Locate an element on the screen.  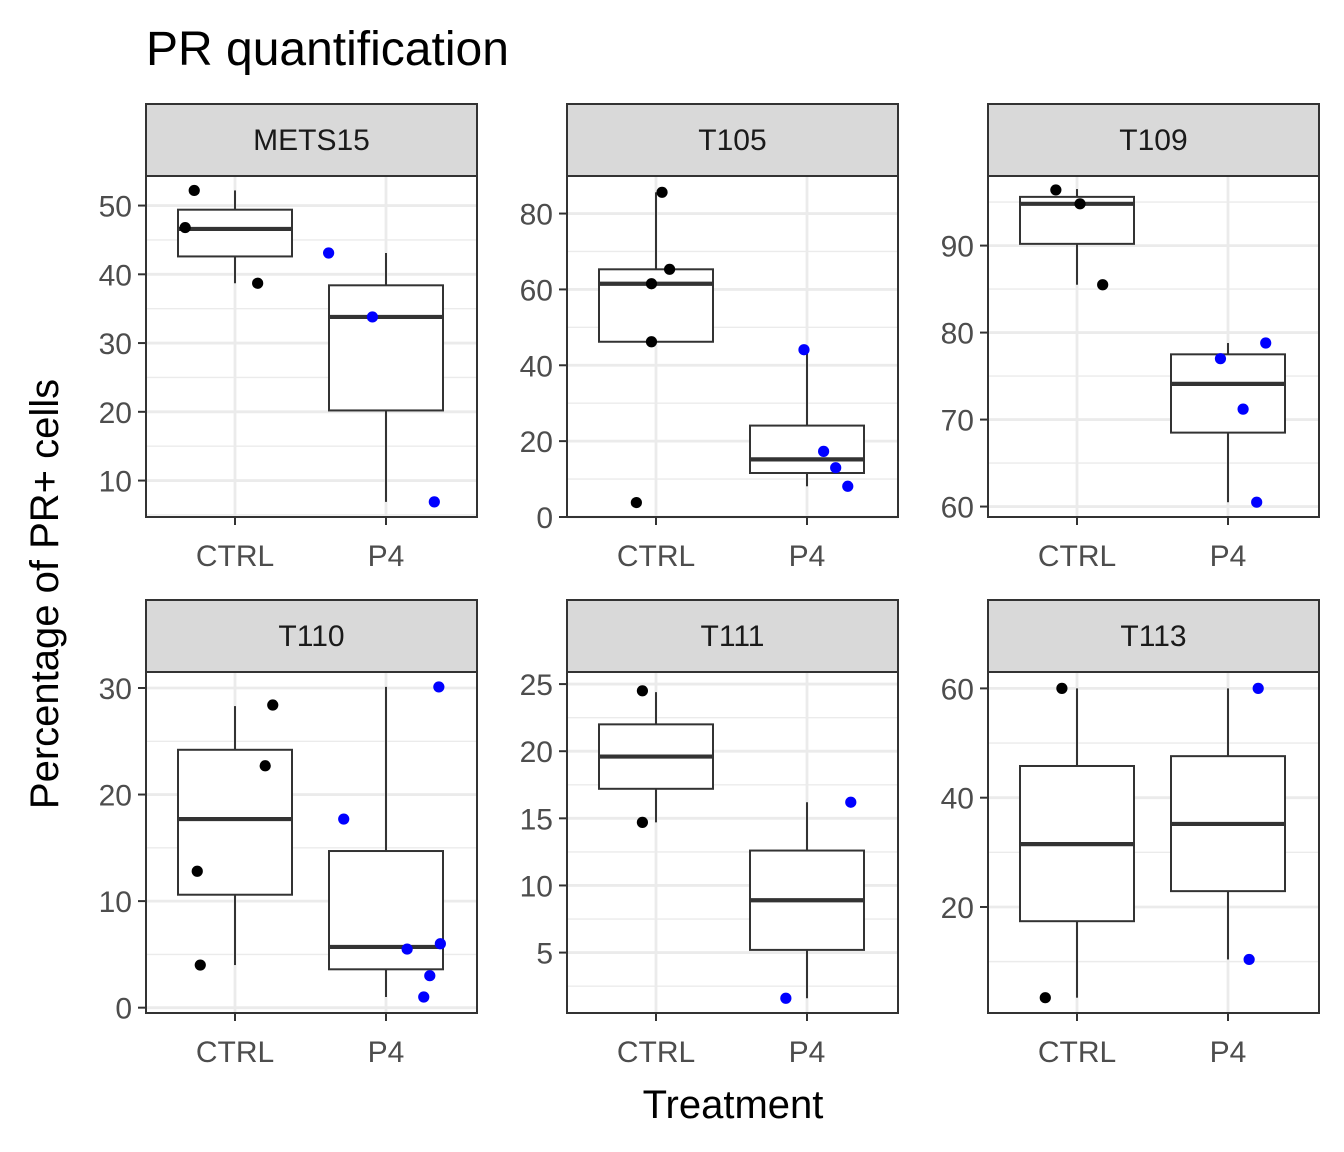
facet-label: T110 is located at coordinates (311, 636).